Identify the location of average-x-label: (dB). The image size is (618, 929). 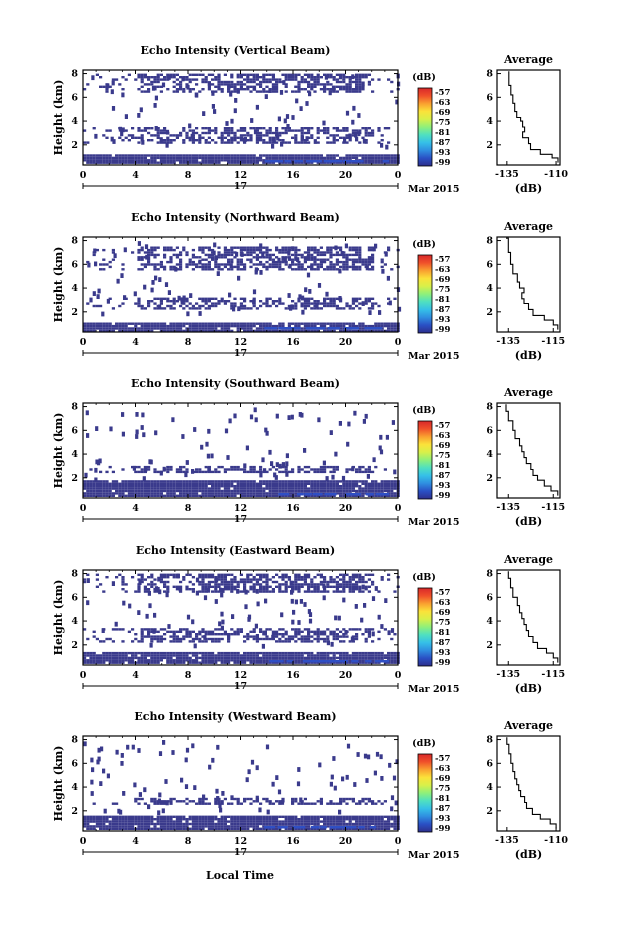
(528, 688).